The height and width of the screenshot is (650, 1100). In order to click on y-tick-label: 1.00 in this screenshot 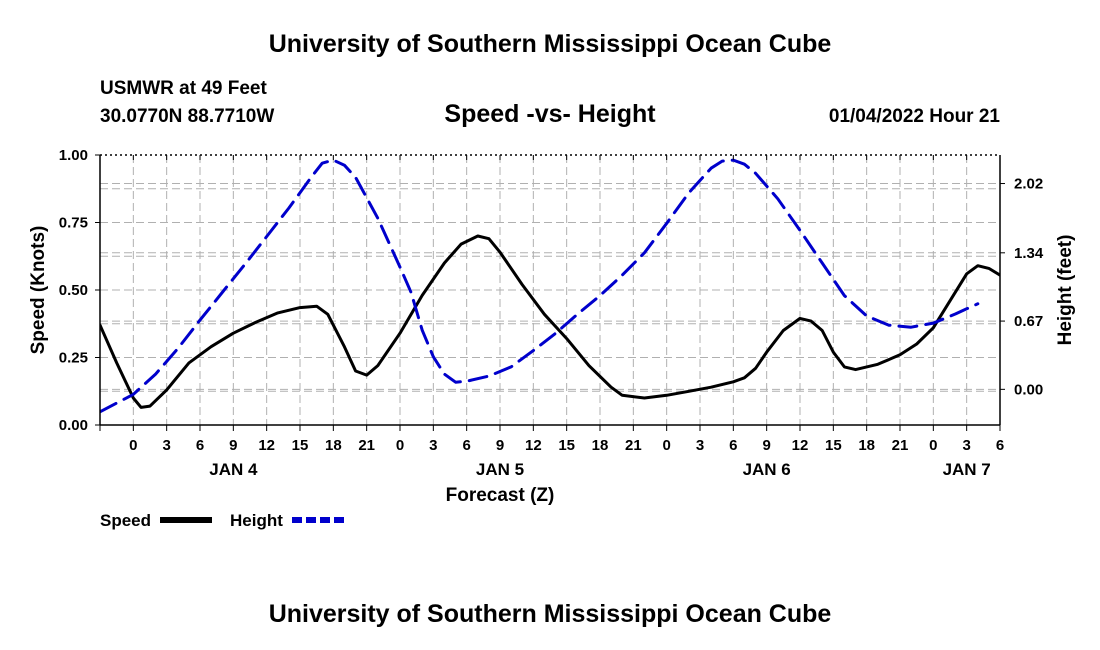, I will do `click(73, 155)`.